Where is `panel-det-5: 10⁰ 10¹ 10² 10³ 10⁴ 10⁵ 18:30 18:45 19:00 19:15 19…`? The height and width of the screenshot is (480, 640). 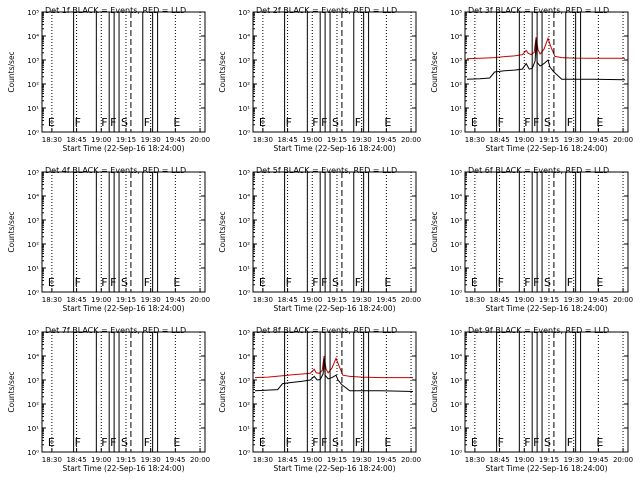 panel-det-5: 10⁰ 10¹ 10² 10³ 10⁴ 10⁵ 18:30 18:45 19:00 19:15 19… is located at coordinates (319, 239).